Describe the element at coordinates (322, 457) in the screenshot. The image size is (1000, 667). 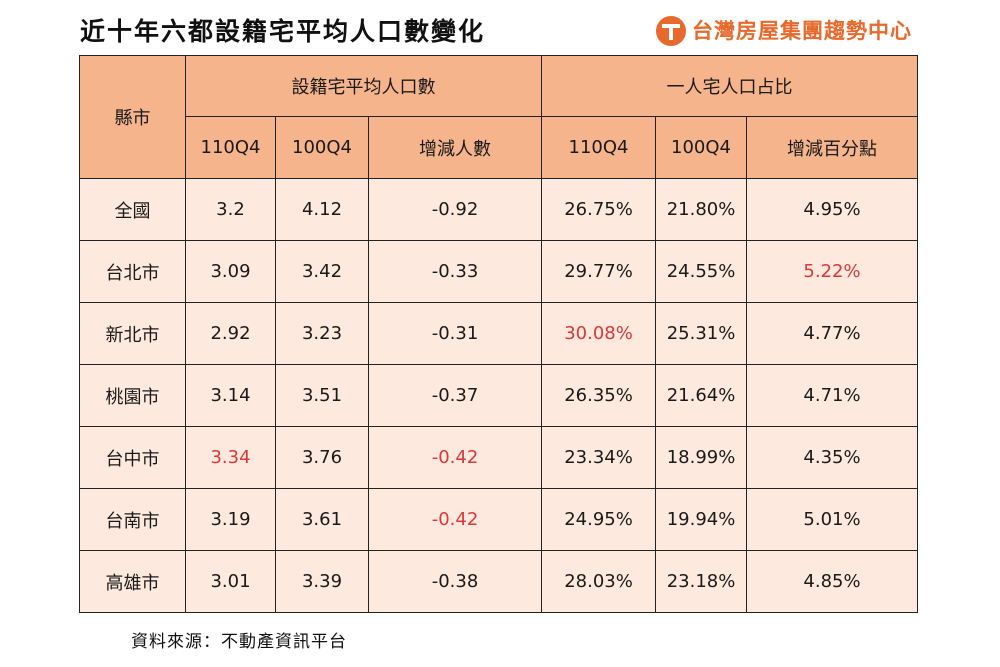
I see `value-cell: 3.76` at that location.